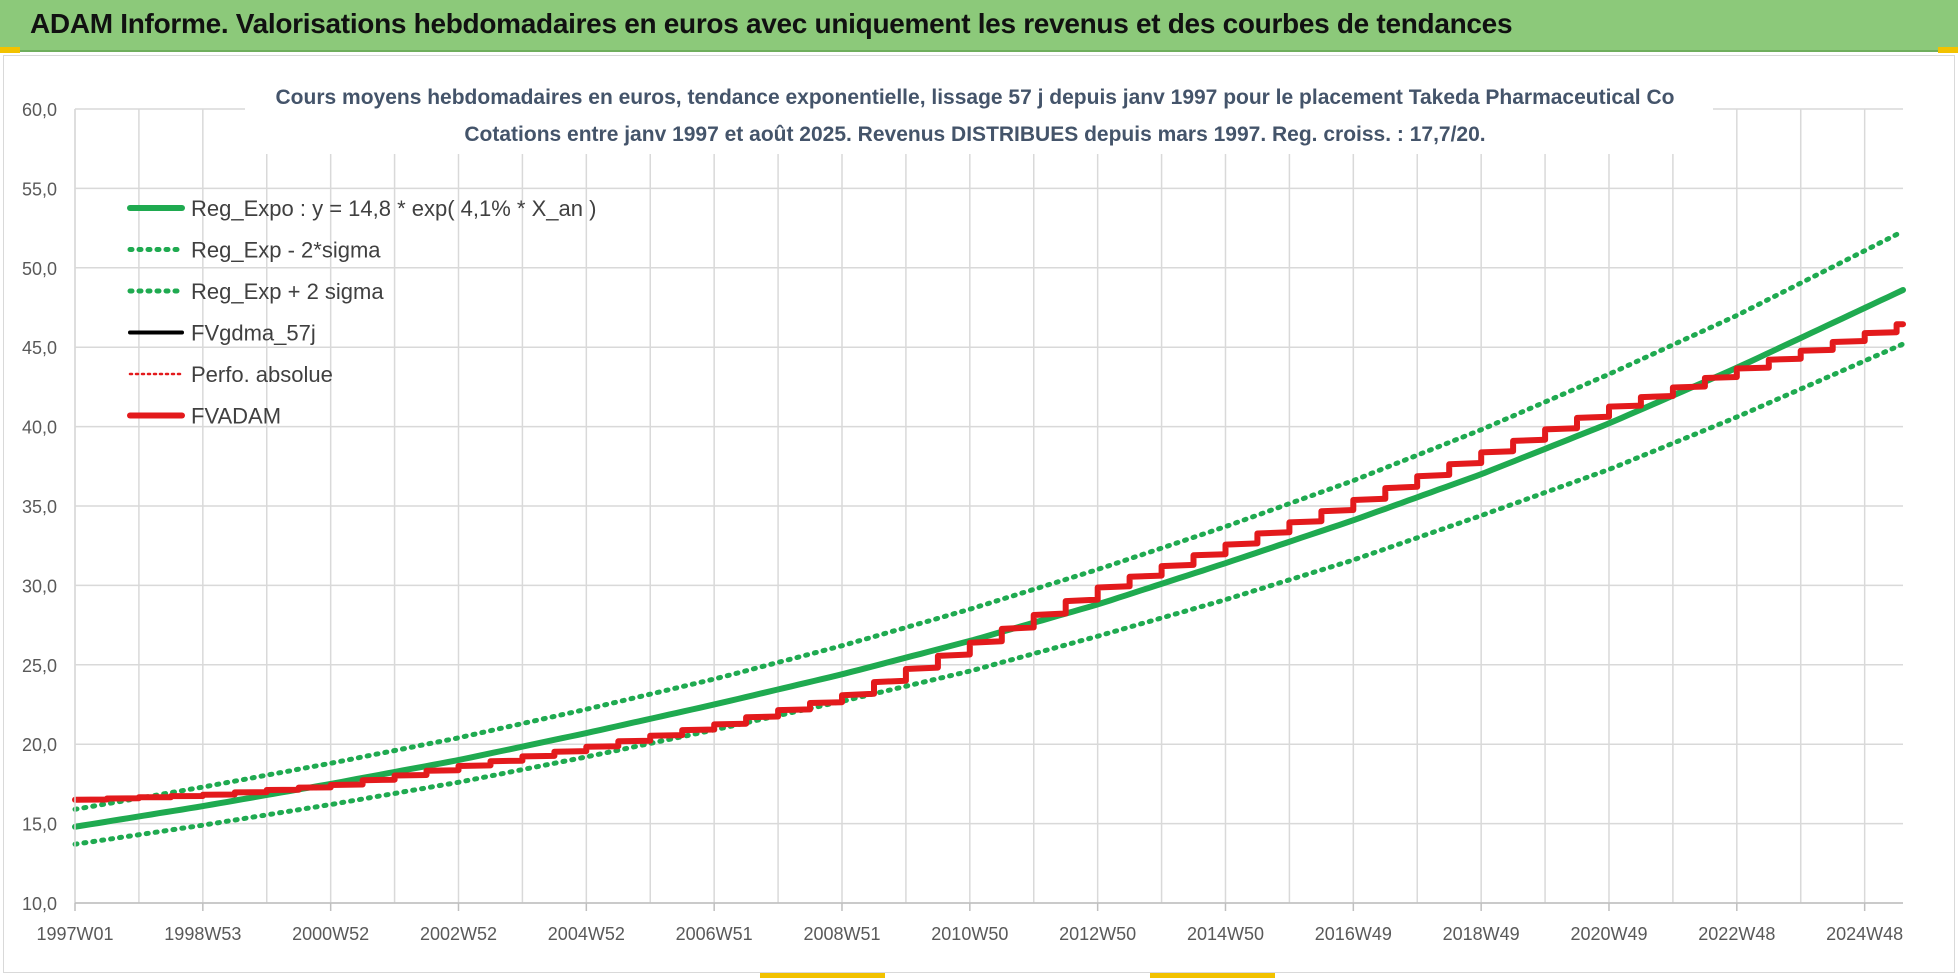  I want to click on legend-label-4: Perfo. absolue, so click(262, 374).